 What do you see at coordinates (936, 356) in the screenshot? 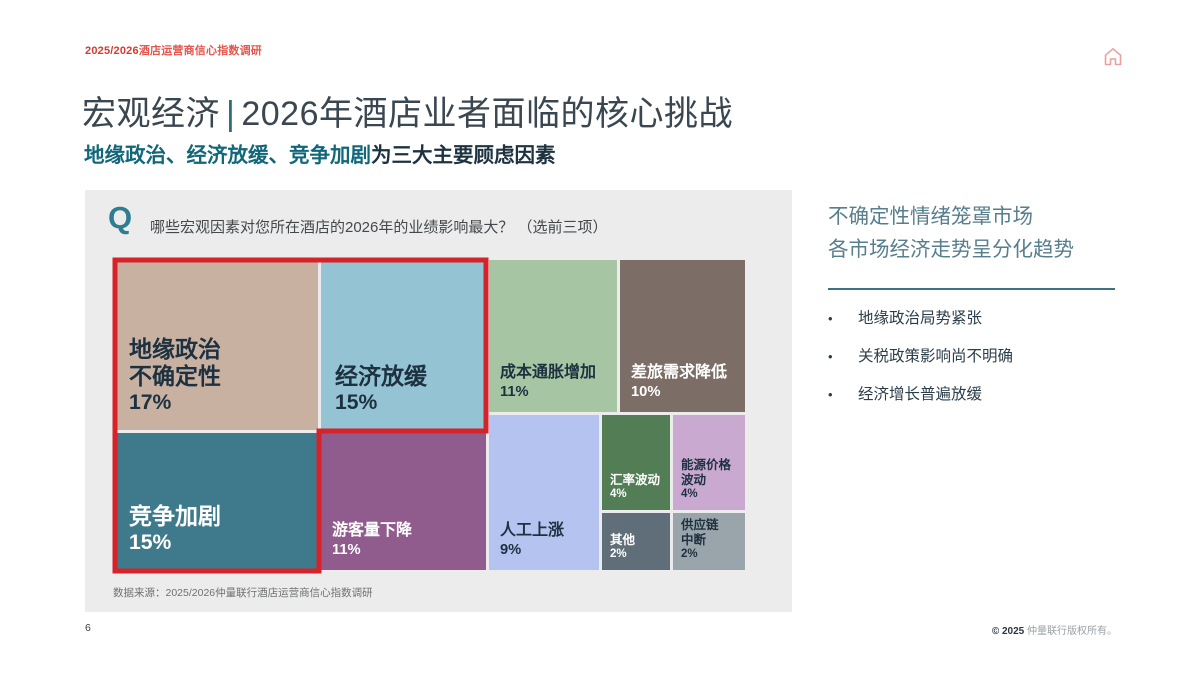
I see `insight-bullet-text: 关税政策影响尚不明确` at bounding box center [936, 356].